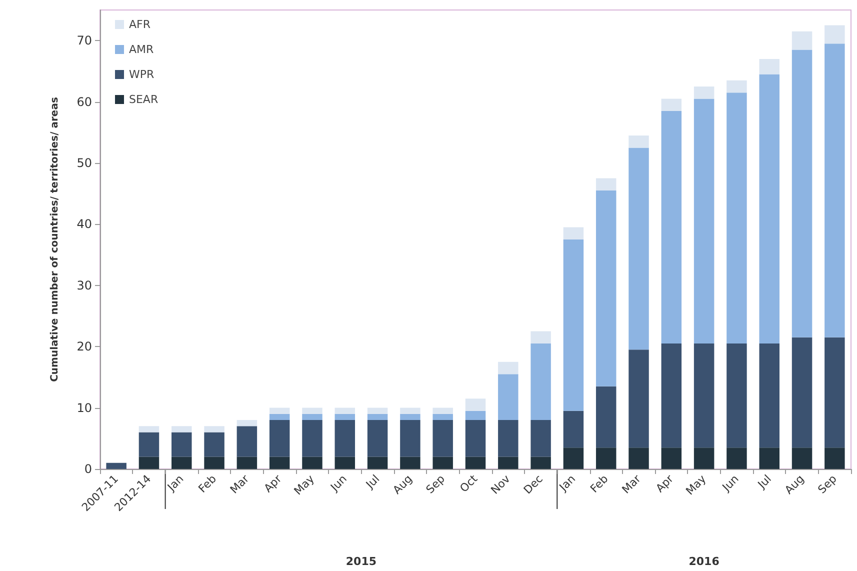 This screenshot has height=571, width=857. What do you see at coordinates (361, 561) in the screenshot?
I see `text: 2015` at bounding box center [361, 561].